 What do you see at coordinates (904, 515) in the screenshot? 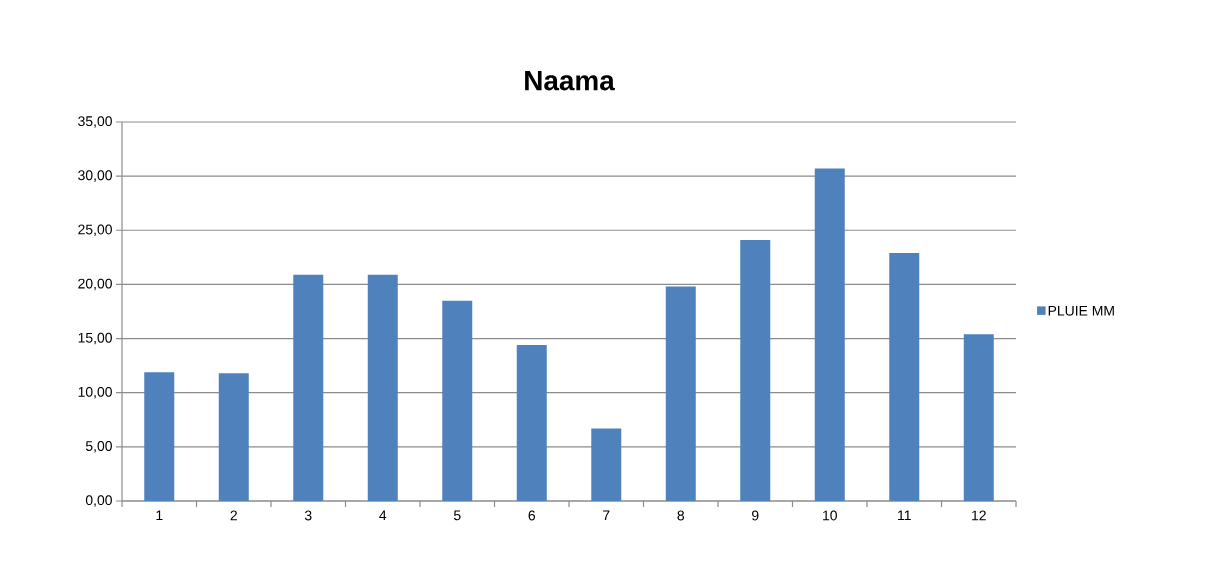
I see `x-tick-label: 11` at bounding box center [904, 515].